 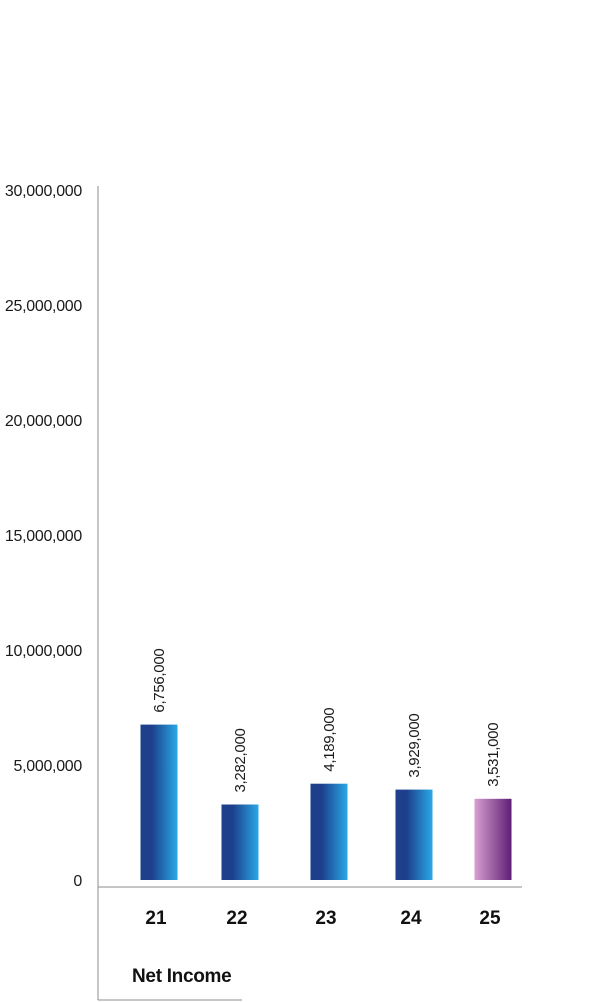 What do you see at coordinates (43, 191) in the screenshot?
I see `y-tick-label: 30,000,000` at bounding box center [43, 191].